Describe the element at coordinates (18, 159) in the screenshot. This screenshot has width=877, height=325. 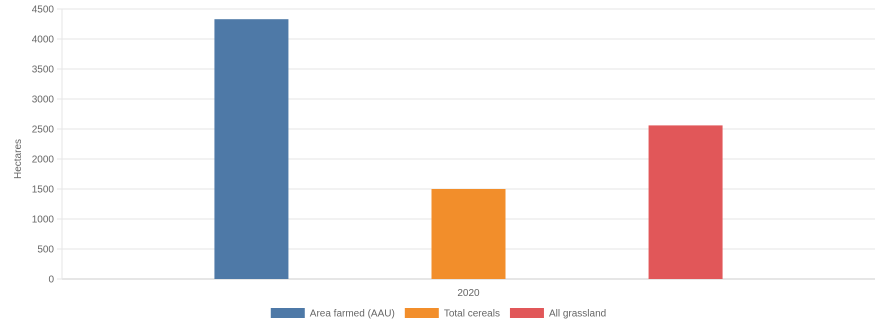
I see `y-axis-label: Hectares` at that location.